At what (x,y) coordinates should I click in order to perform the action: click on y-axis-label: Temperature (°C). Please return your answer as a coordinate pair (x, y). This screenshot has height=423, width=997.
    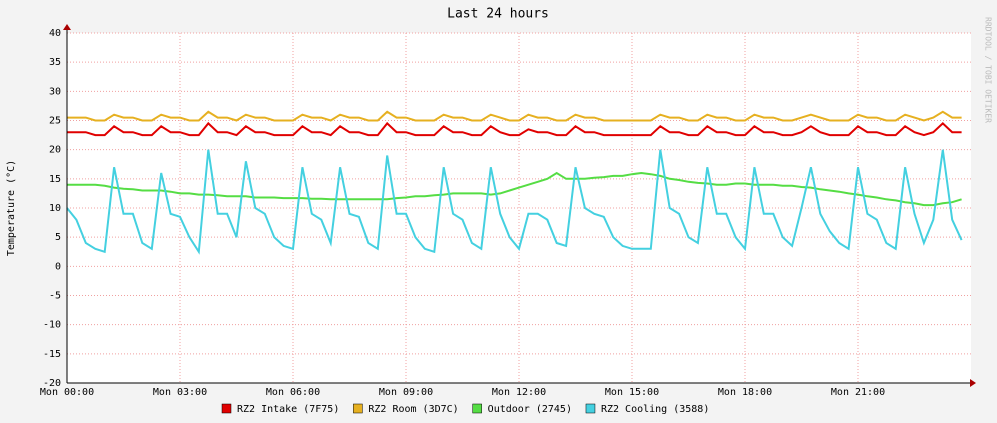
    Looking at the image, I should click on (11, 208).